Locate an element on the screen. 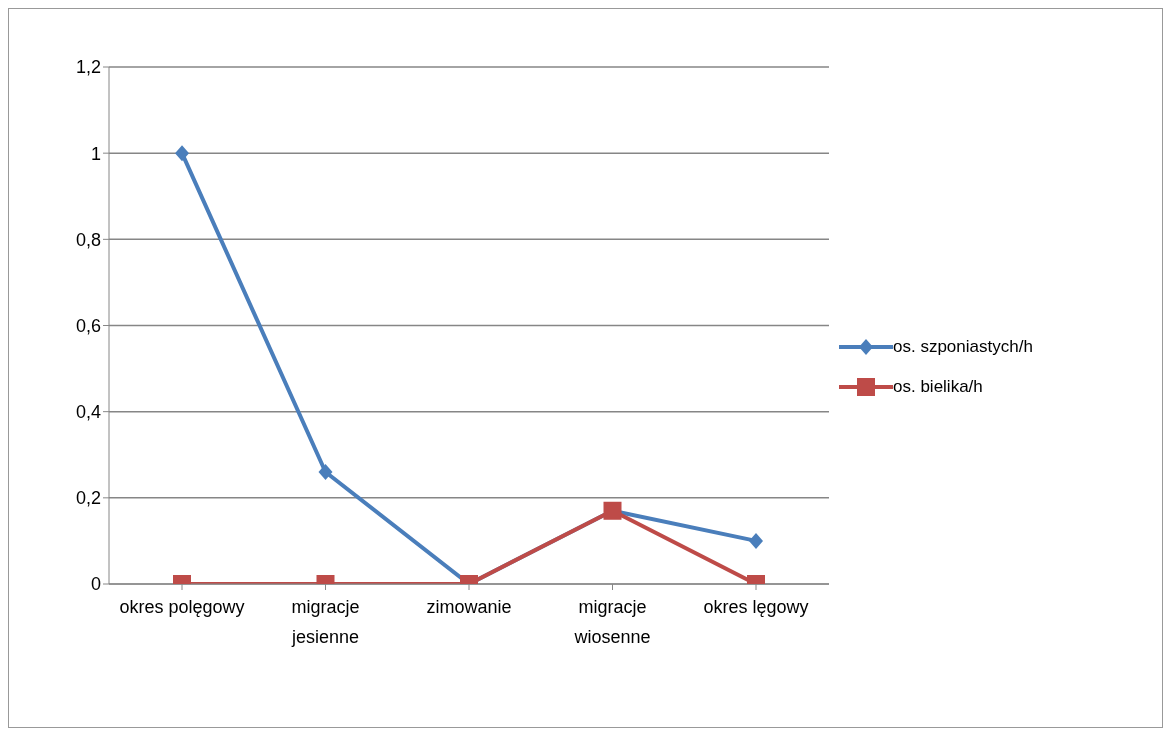 This screenshot has width=1171, height=736. y-tick-label: 0,4 is located at coordinates (88, 412).